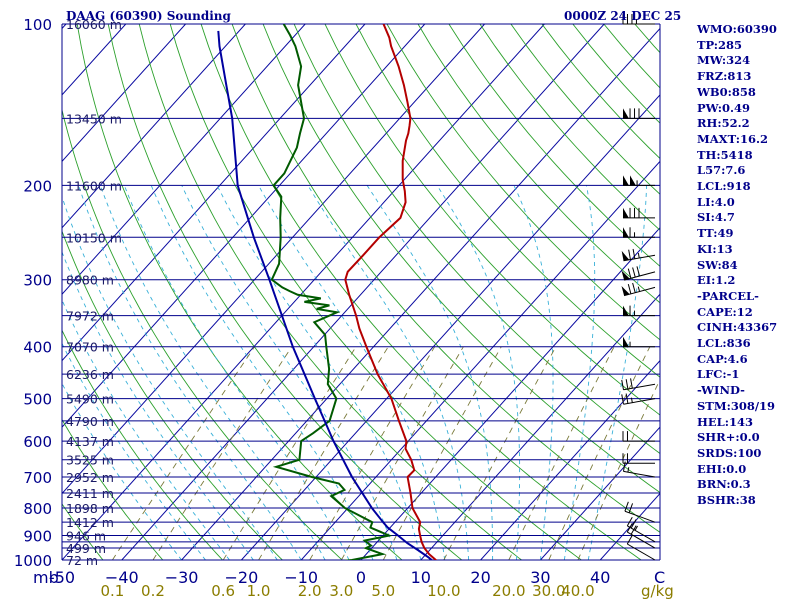 This screenshot has width=800, height=600. Describe the element at coordinates (90, 493) in the screenshot. I see `height-label: 2411 m` at that location.